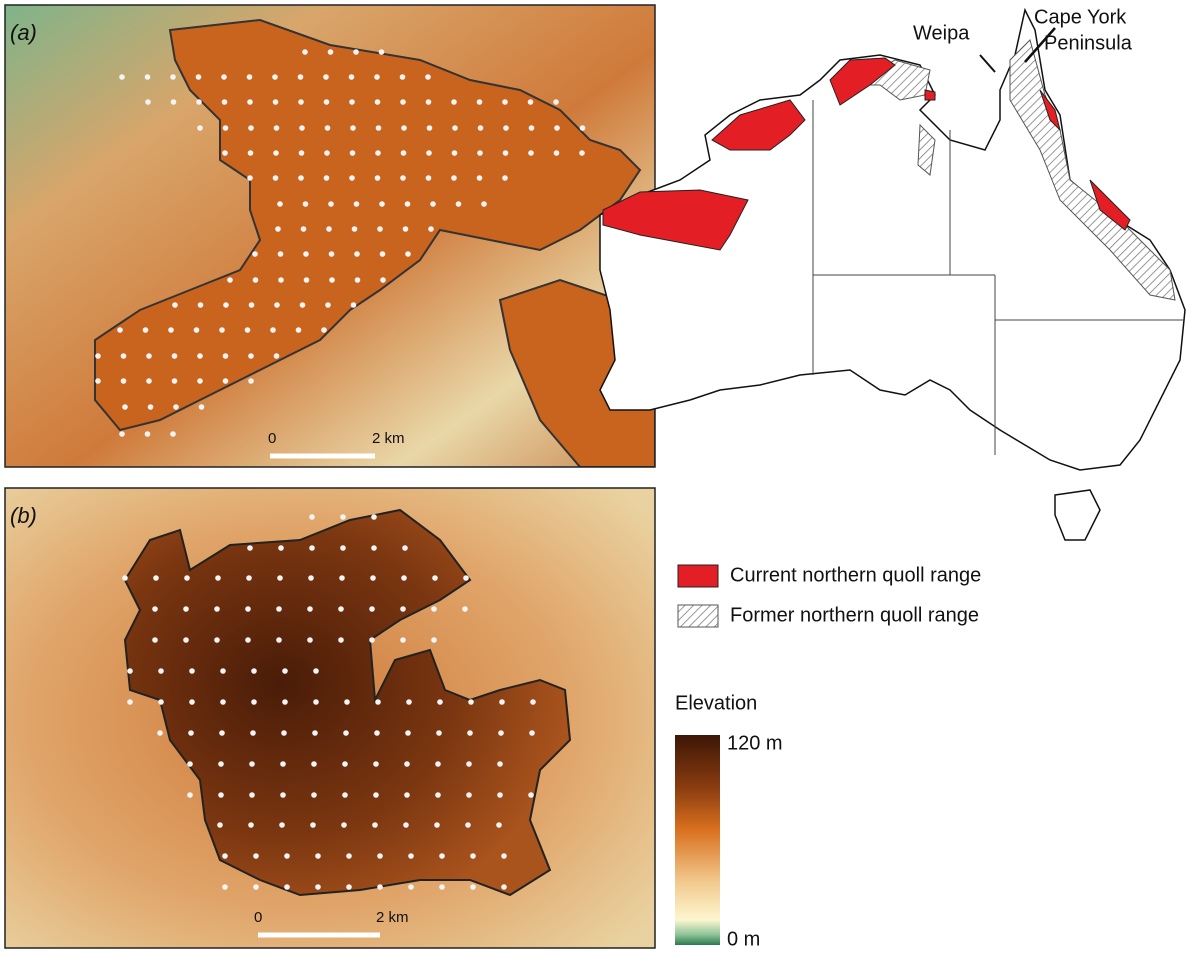 The height and width of the screenshot is (953, 1194). I want to click on arrow, so click(987, 63).